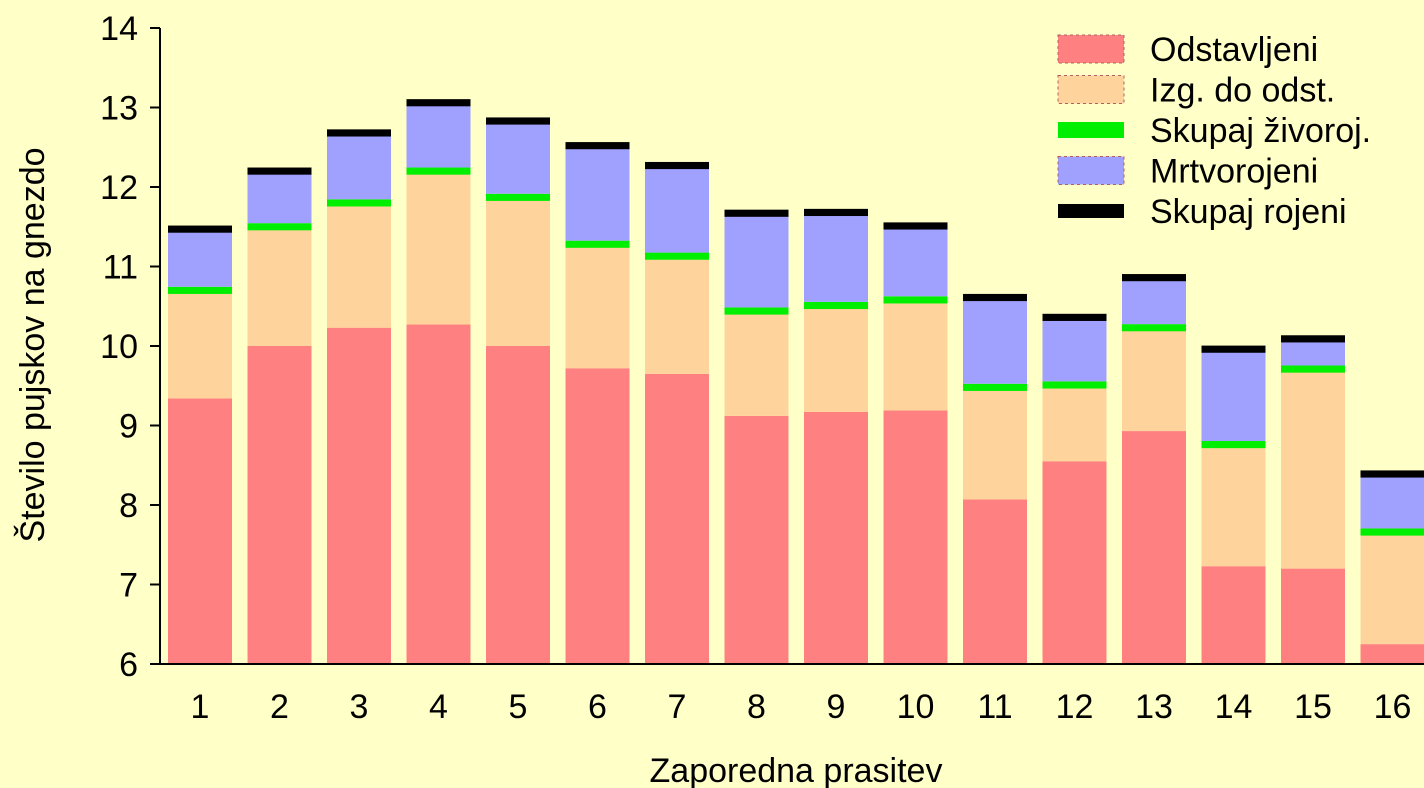  I want to click on x-tick-label-14: 14, so click(1234, 707).